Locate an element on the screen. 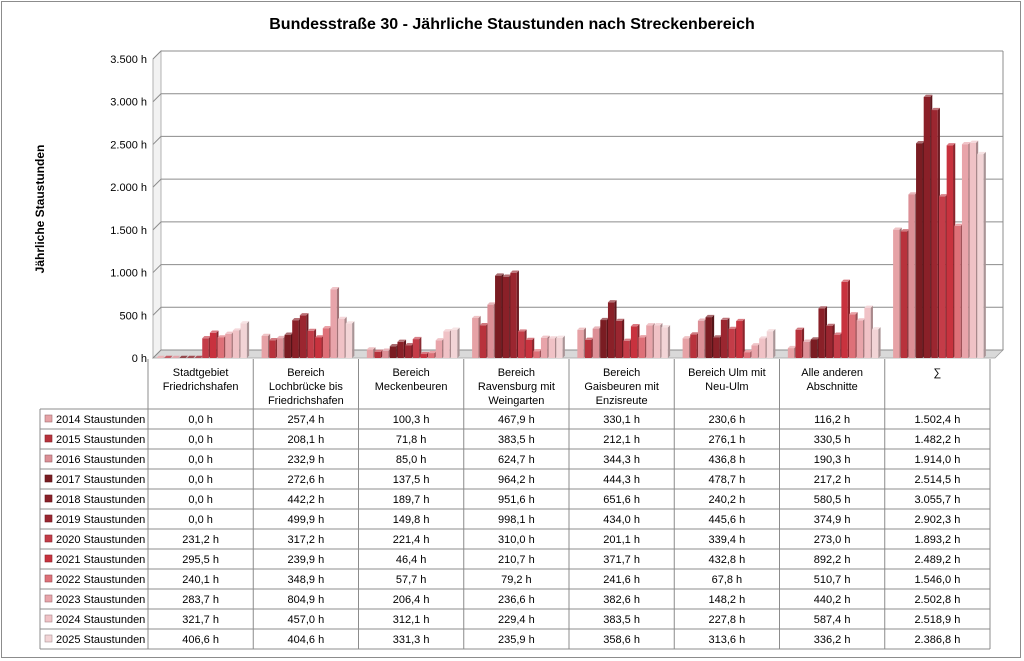 The height and width of the screenshot is (661, 1024). data-label: 2.386,8 h is located at coordinates (937, 640).